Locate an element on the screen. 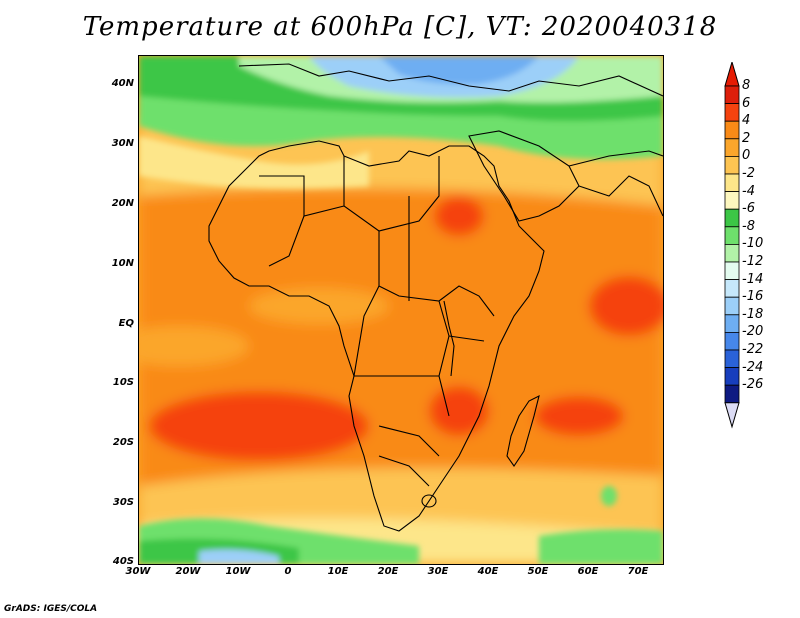  hotspot-indian-ocean is located at coordinates (579, 416).